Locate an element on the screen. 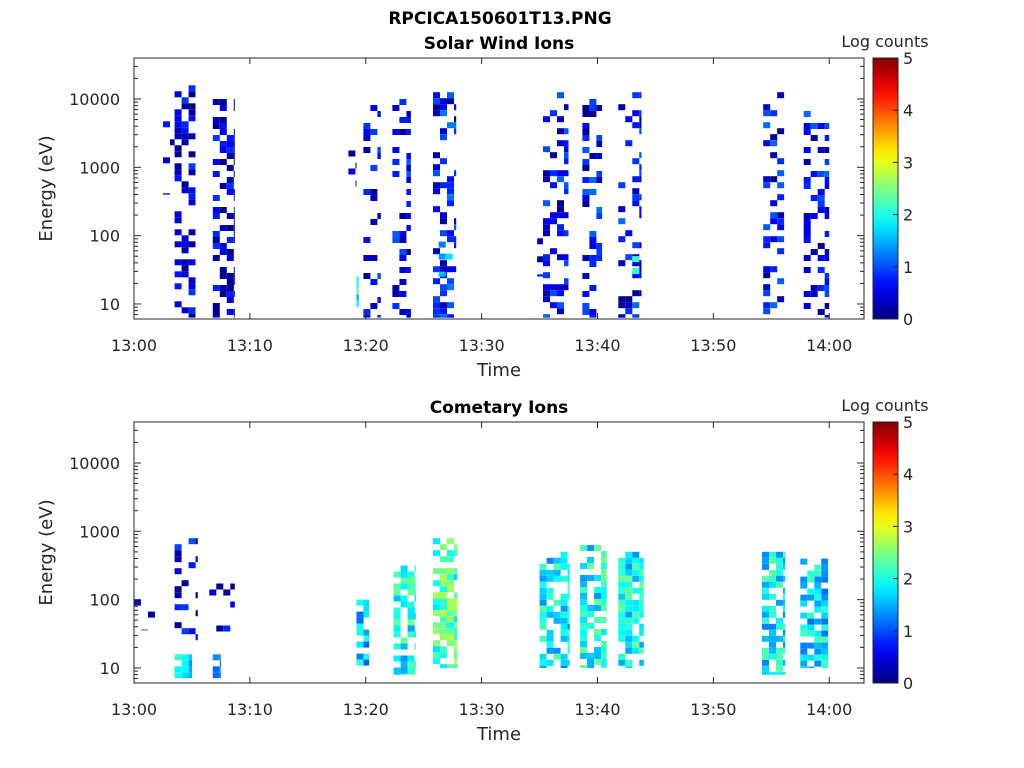 Image resolution: width=1024 pixels, height=768 pixels. colorbar-tick-label: 4 is located at coordinates (908, 110).